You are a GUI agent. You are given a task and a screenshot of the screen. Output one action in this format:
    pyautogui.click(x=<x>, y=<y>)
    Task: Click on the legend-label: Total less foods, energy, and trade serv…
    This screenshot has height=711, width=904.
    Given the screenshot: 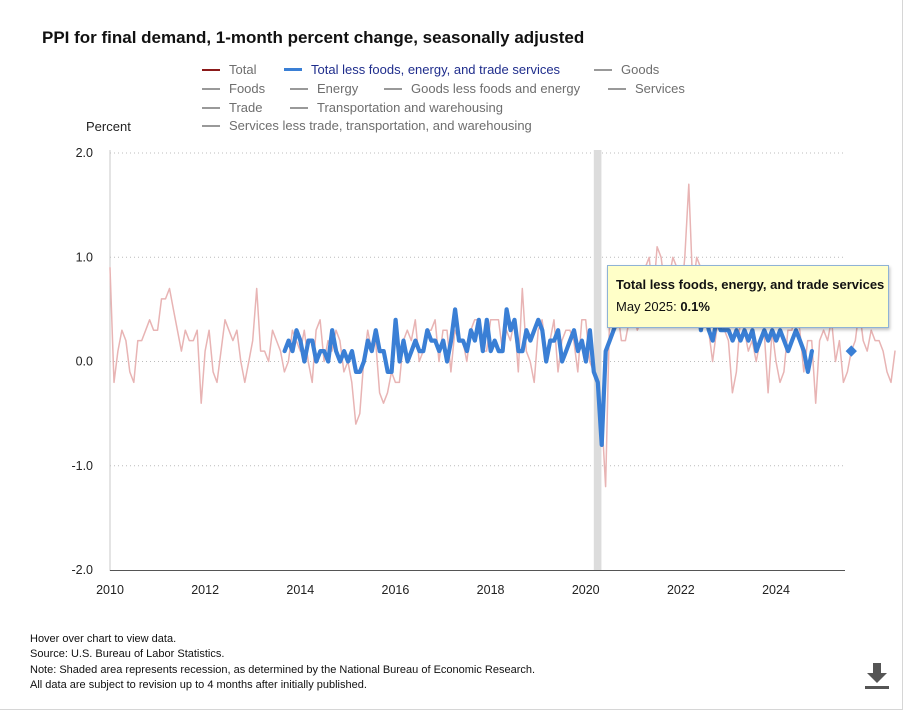 What is the action you would take?
    pyautogui.click(x=436, y=69)
    